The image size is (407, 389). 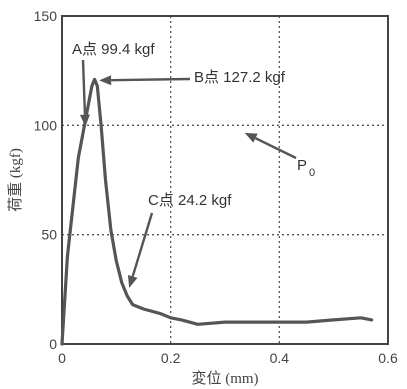 What do you see at coordinates (84, 87) in the screenshot?
I see `annotation-a-arrow-line` at bounding box center [84, 87].